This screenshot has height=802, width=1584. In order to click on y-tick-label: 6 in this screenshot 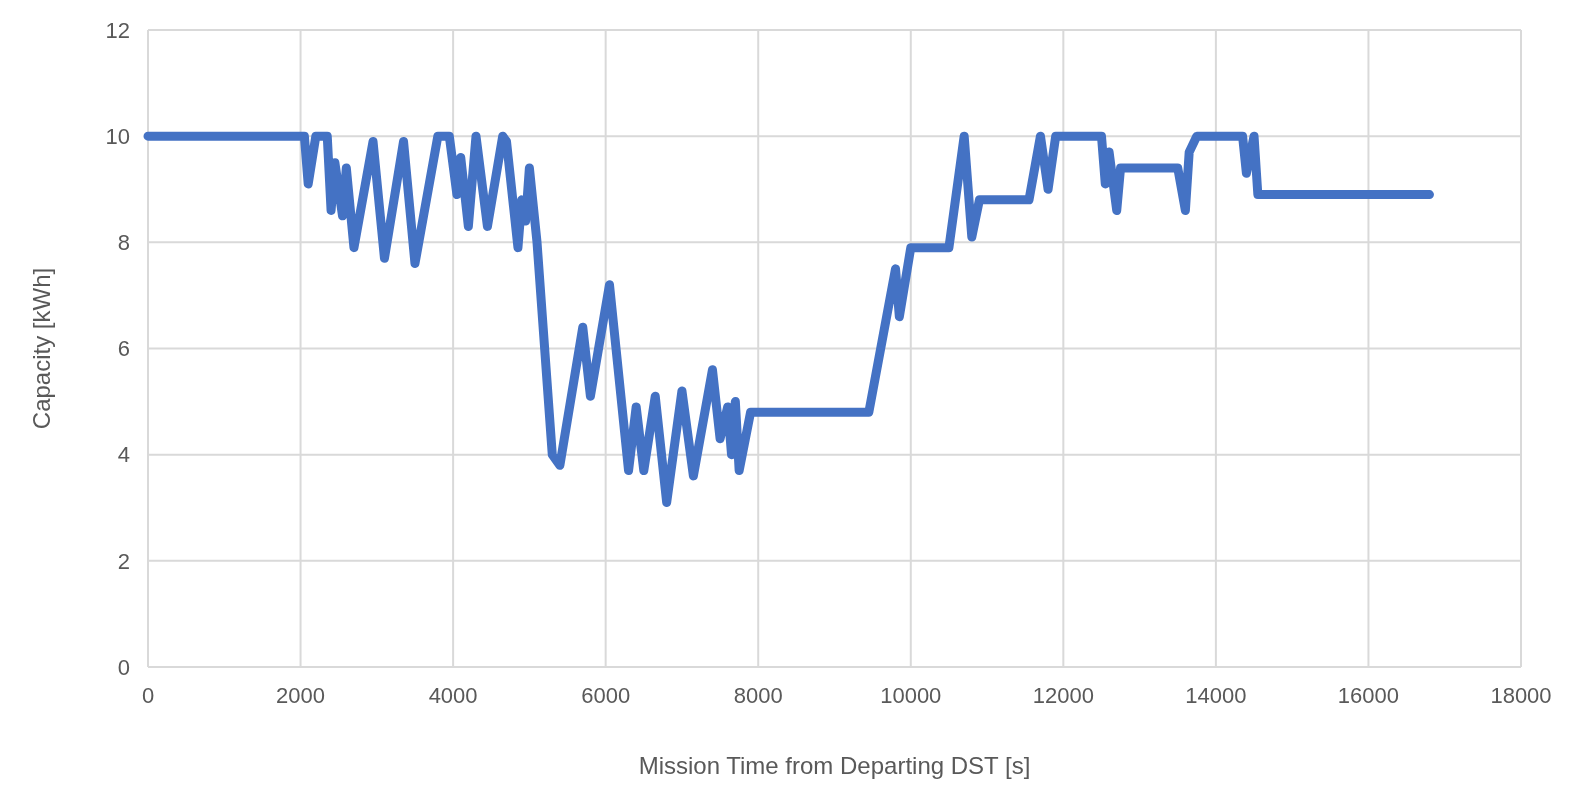, I will do `click(123, 349)`.